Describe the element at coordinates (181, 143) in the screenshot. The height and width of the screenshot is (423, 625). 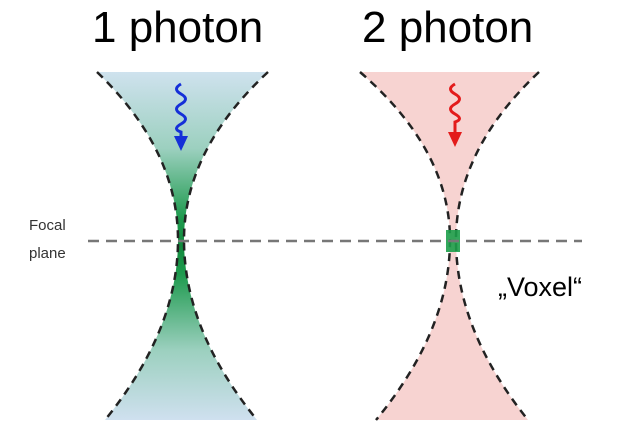
I see `one-photon-arrowhead` at that location.